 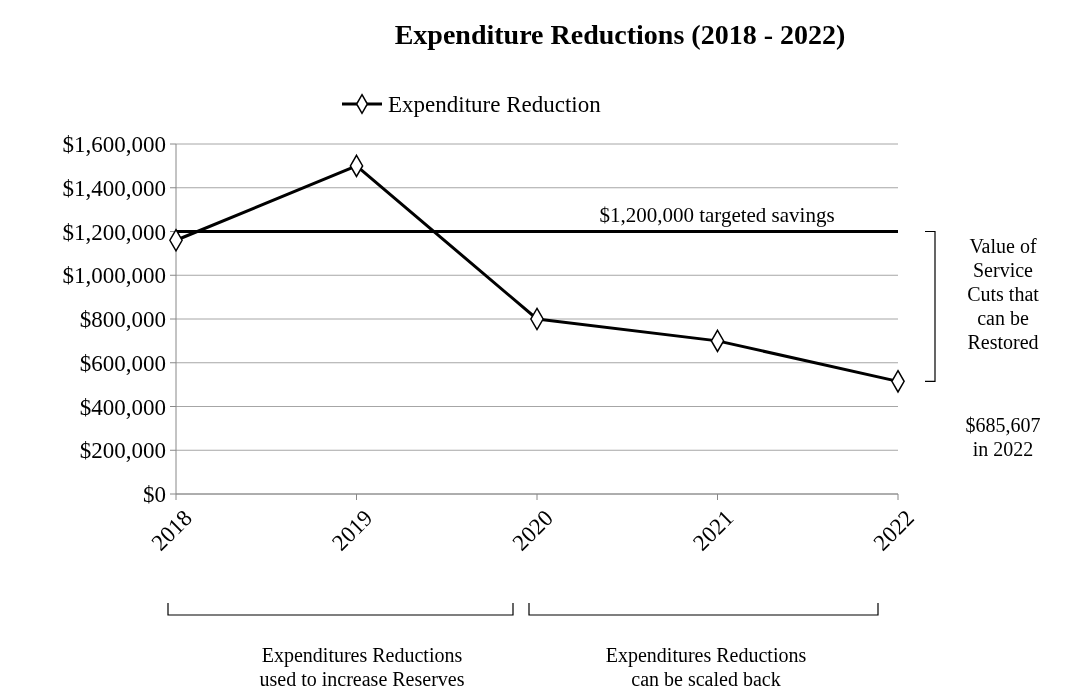 I want to click on y-tick-label: $0, so click(x=154, y=495).